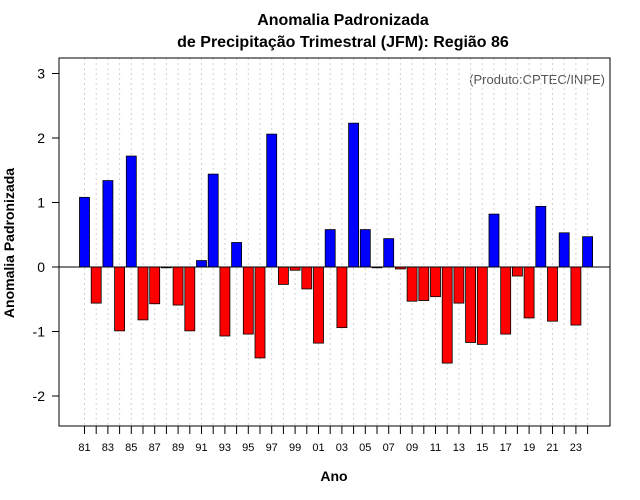 This screenshot has width=640, height=500. I want to click on x-tick-label: 07, so click(389, 448).